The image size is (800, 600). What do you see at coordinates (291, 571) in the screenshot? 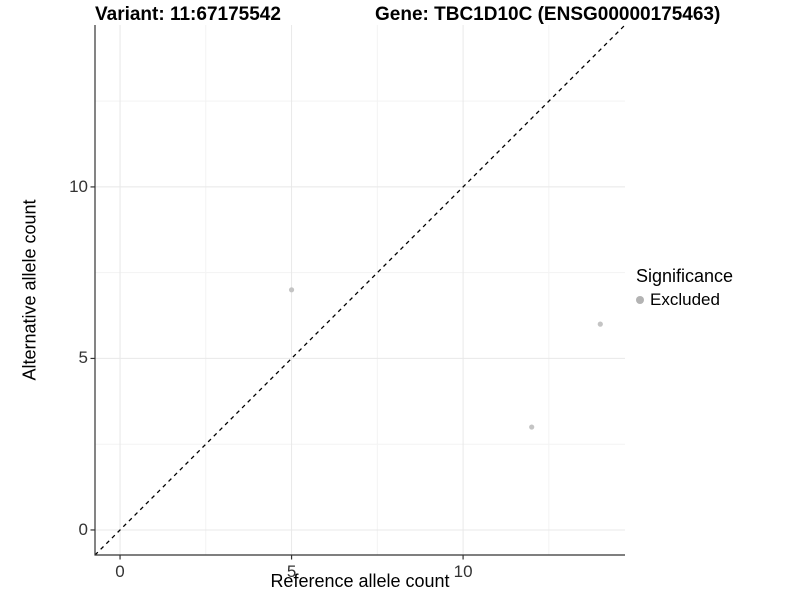
I see `x-tick-label: 5` at bounding box center [291, 571].